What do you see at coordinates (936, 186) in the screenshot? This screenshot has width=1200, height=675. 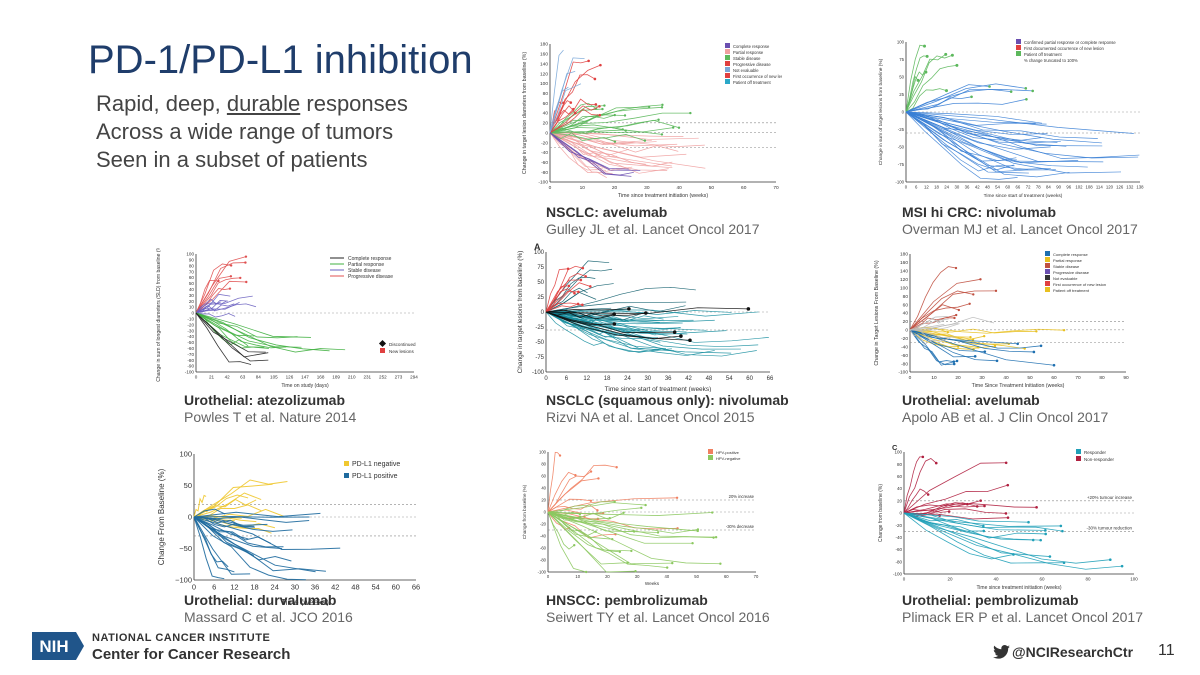 I see `x-tick-label: 18` at bounding box center [936, 186].